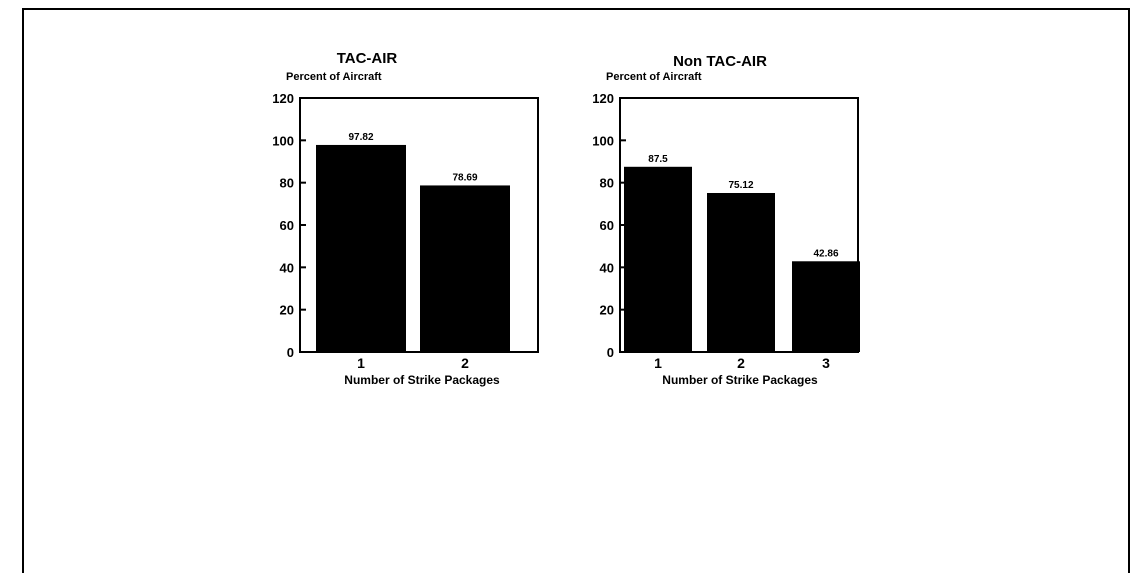 The image size is (1133, 573). I want to click on chart-1-y-tick-label: 120, so click(603, 98).